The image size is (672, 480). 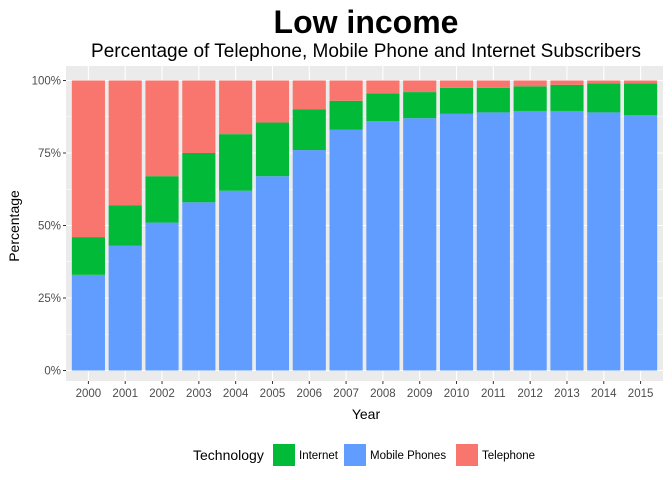 What do you see at coordinates (272, 149) in the screenshot?
I see `bar-2005-internet` at bounding box center [272, 149].